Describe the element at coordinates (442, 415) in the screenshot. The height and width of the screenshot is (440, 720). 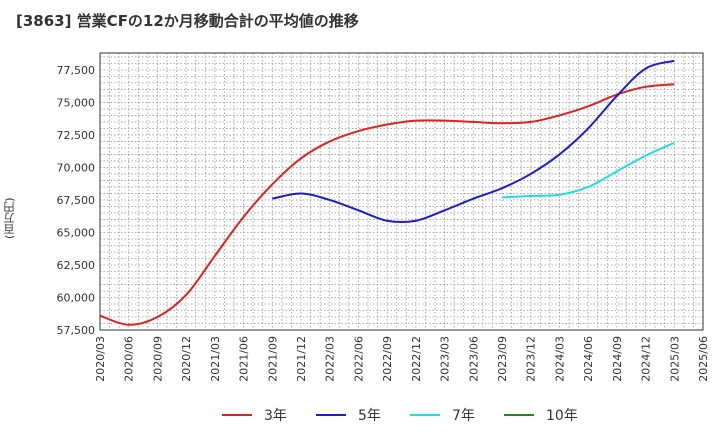
I see `legend-item: 7年` at that location.